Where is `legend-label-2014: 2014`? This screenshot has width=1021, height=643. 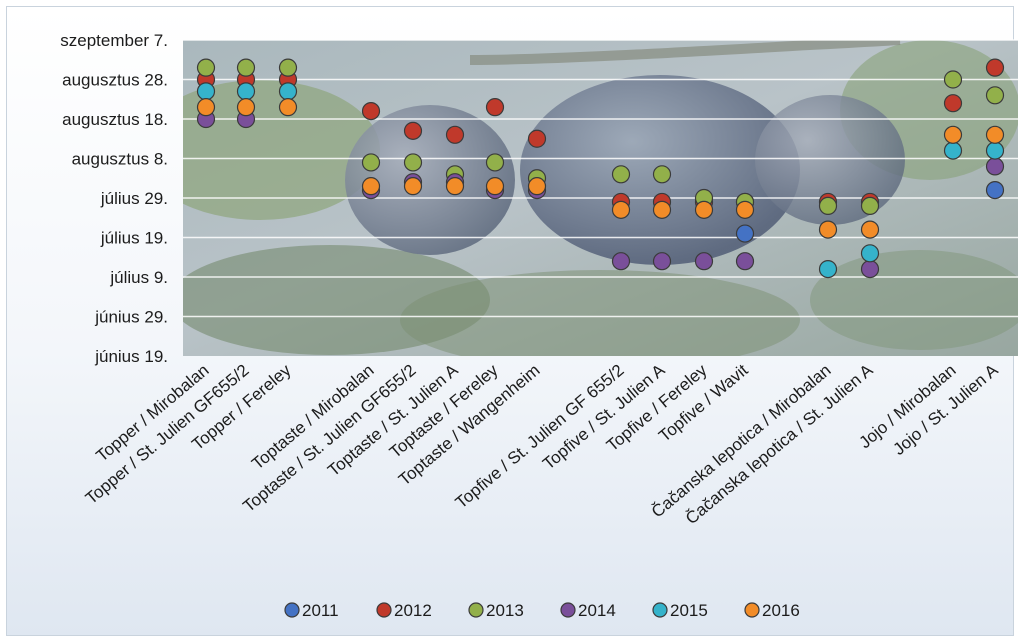 legend-label-2014: 2014 is located at coordinates (597, 610).